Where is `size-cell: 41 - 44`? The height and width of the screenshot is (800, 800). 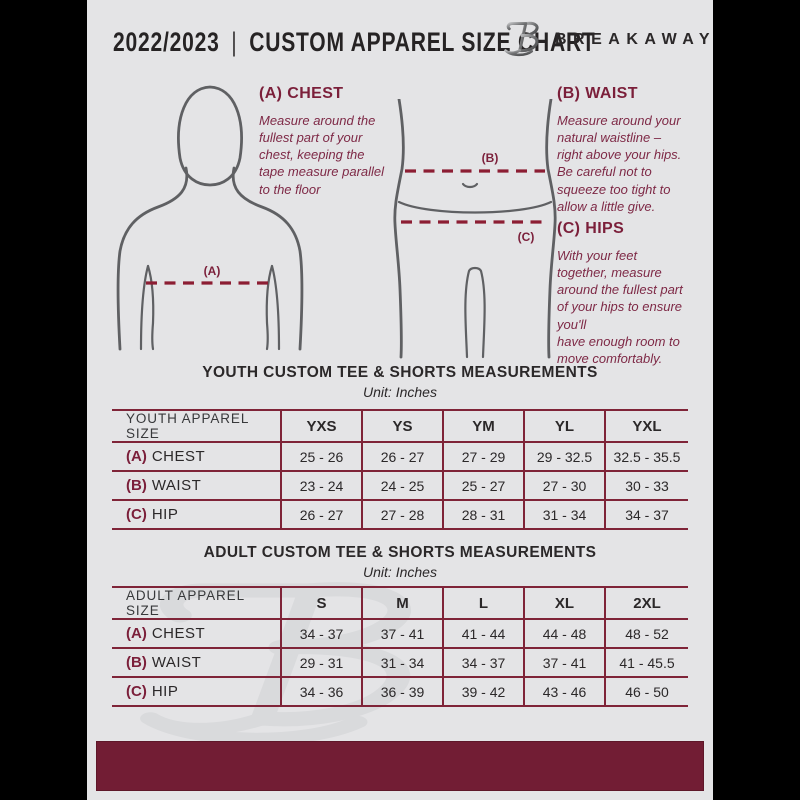 size-cell: 41 - 44 is located at coordinates (484, 633).